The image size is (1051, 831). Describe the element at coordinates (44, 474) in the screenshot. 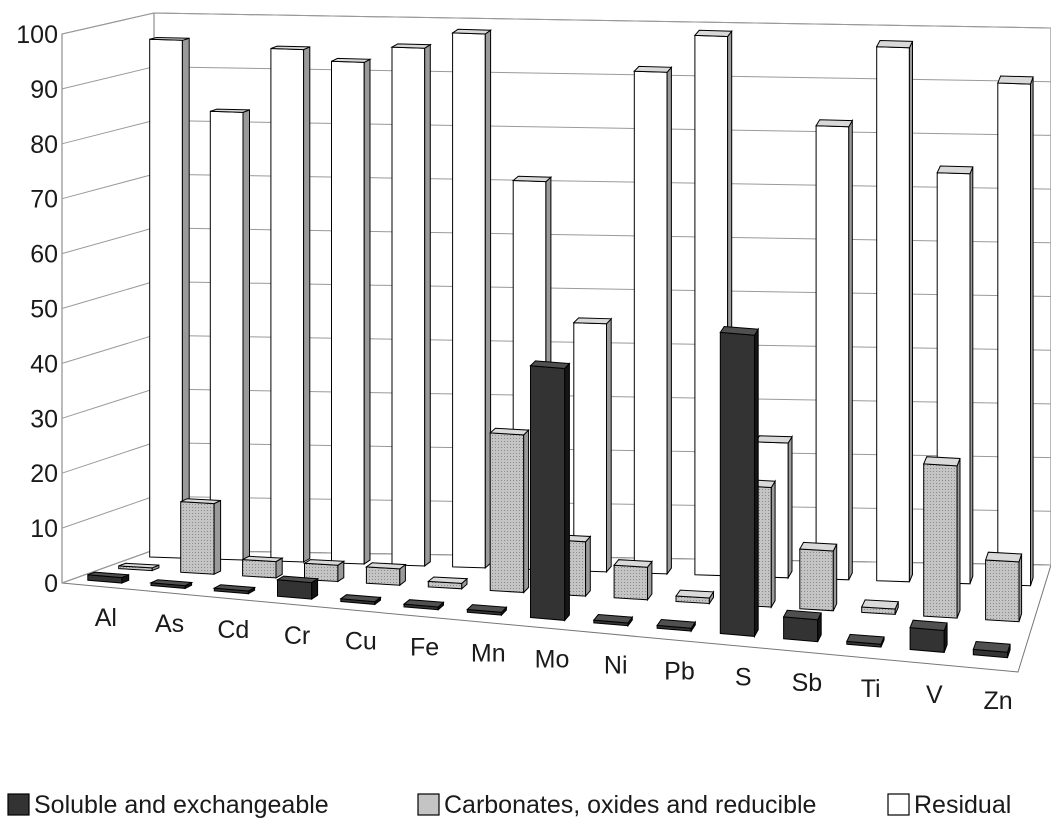

I see `y-tick-label: 20` at that location.